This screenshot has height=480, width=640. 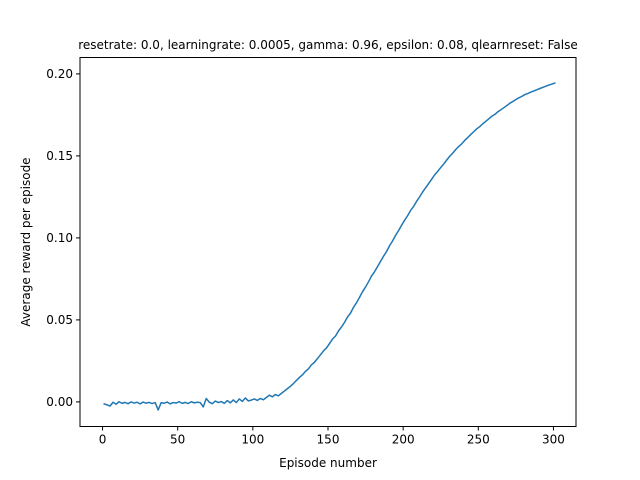 What do you see at coordinates (328, 463) in the screenshot?
I see `x-axis-label: Episode number` at bounding box center [328, 463].